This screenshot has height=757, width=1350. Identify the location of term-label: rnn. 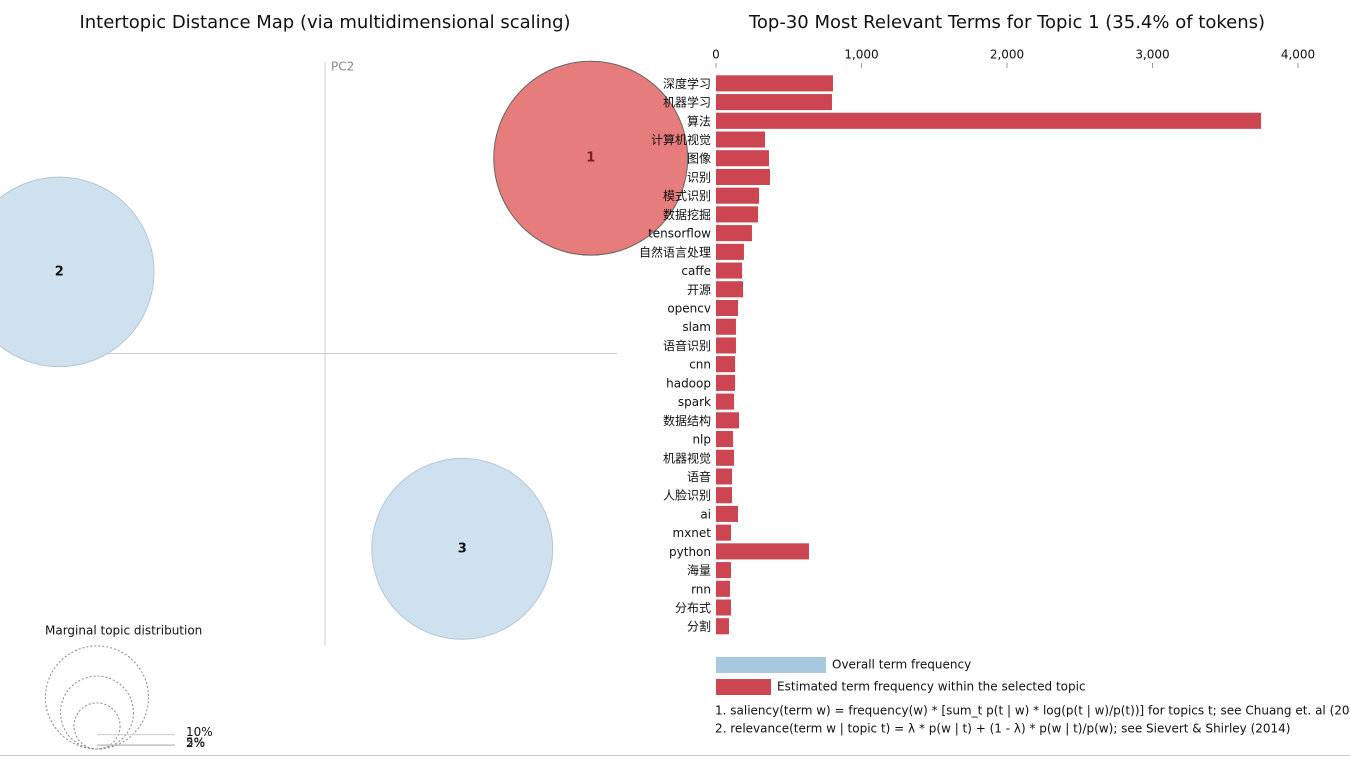
(701, 589).